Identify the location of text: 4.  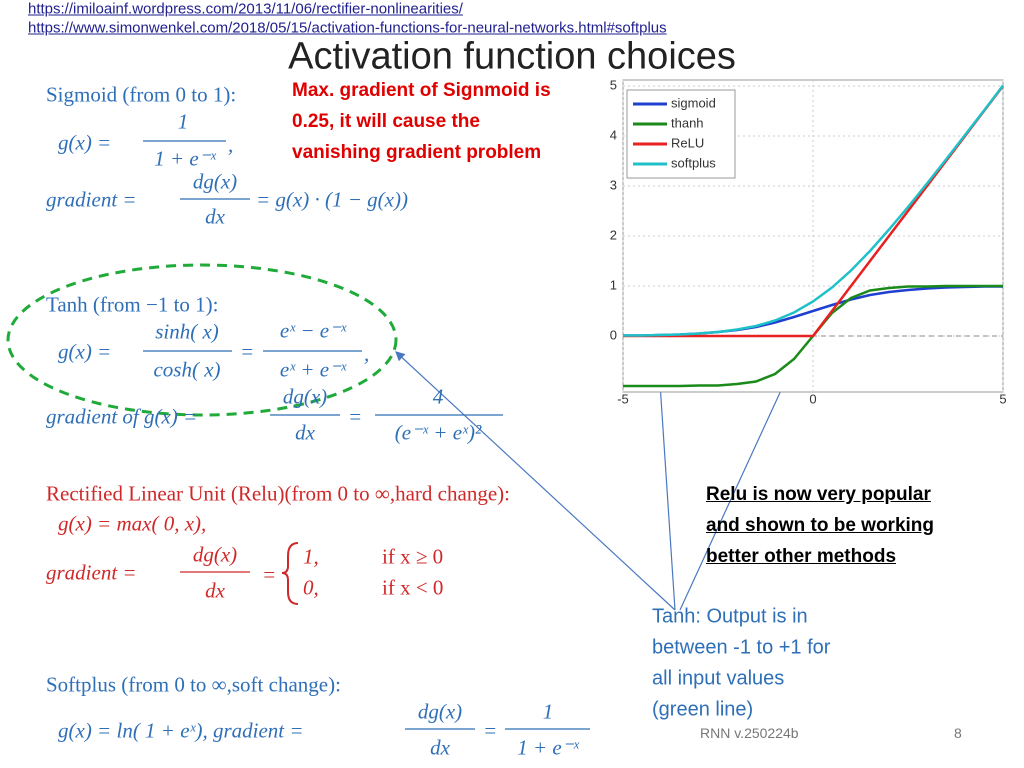
(438, 396).